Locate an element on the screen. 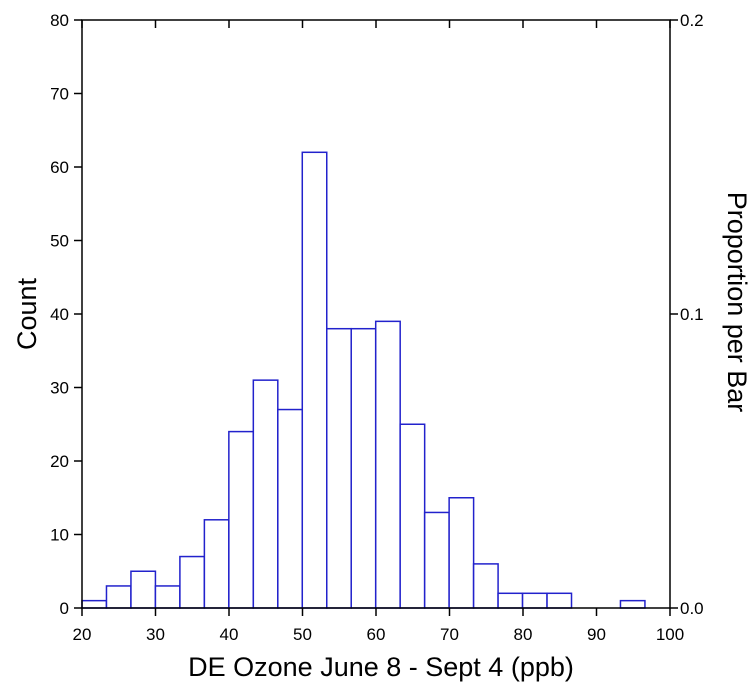 The width and height of the screenshot is (749, 690). x-tick-label: 60 is located at coordinates (376, 634).